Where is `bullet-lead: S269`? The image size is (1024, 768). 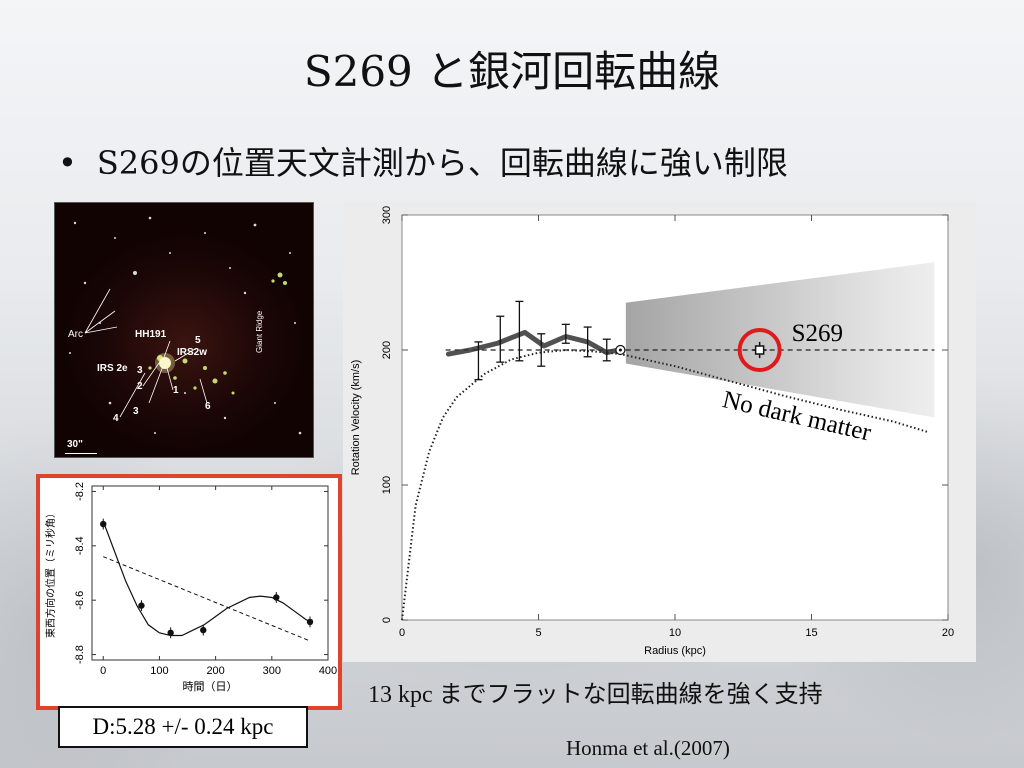 bullet-lead: S269 is located at coordinates (138, 163).